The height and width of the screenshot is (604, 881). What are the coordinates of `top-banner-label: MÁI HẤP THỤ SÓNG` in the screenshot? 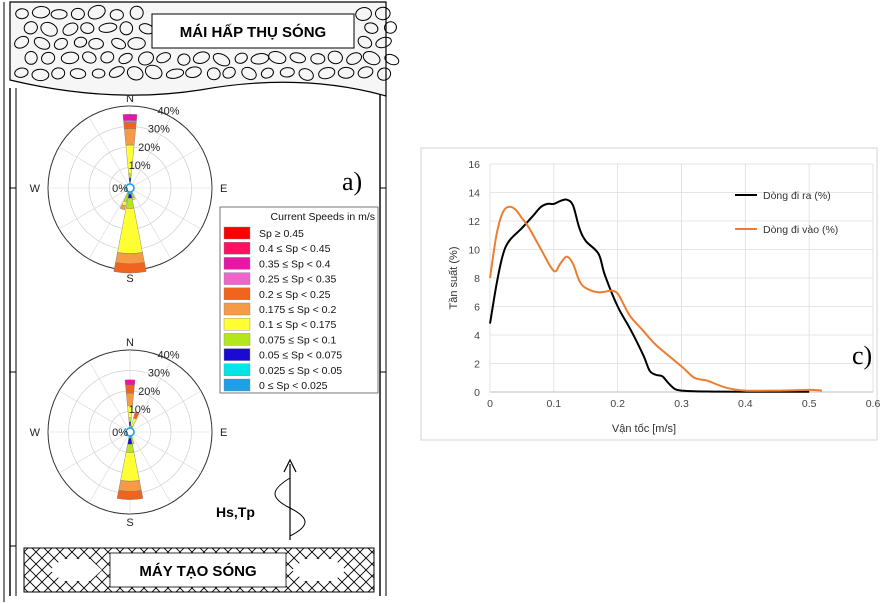 It's located at (253, 32).